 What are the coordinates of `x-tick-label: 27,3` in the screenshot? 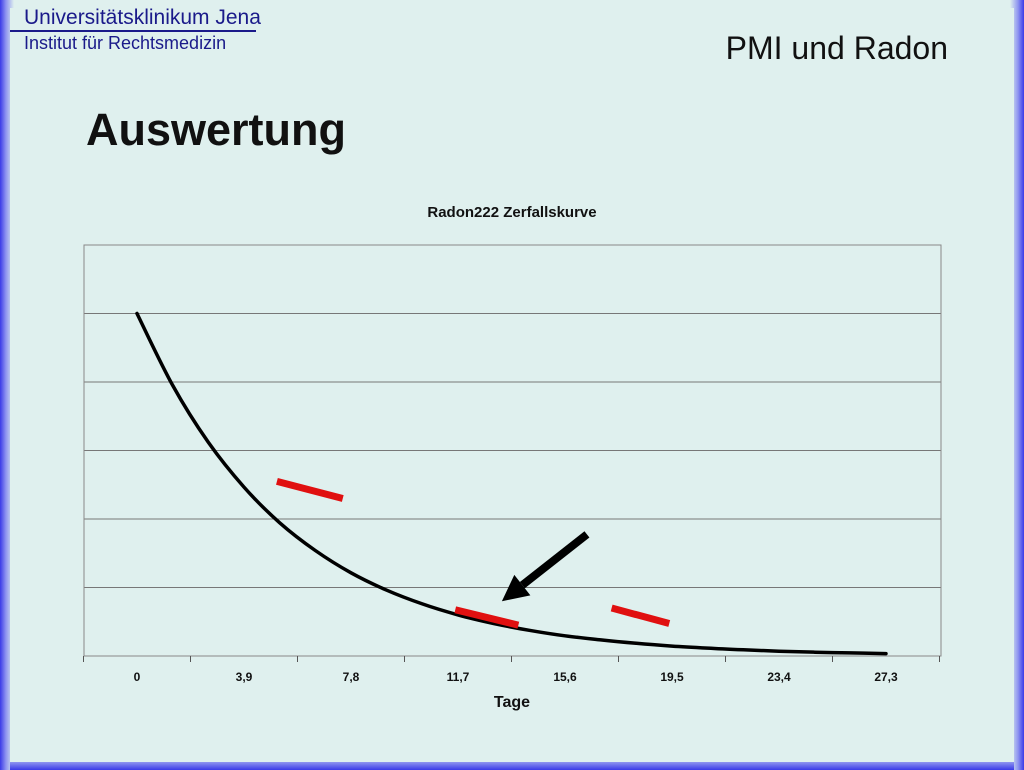 It's located at (886, 677).